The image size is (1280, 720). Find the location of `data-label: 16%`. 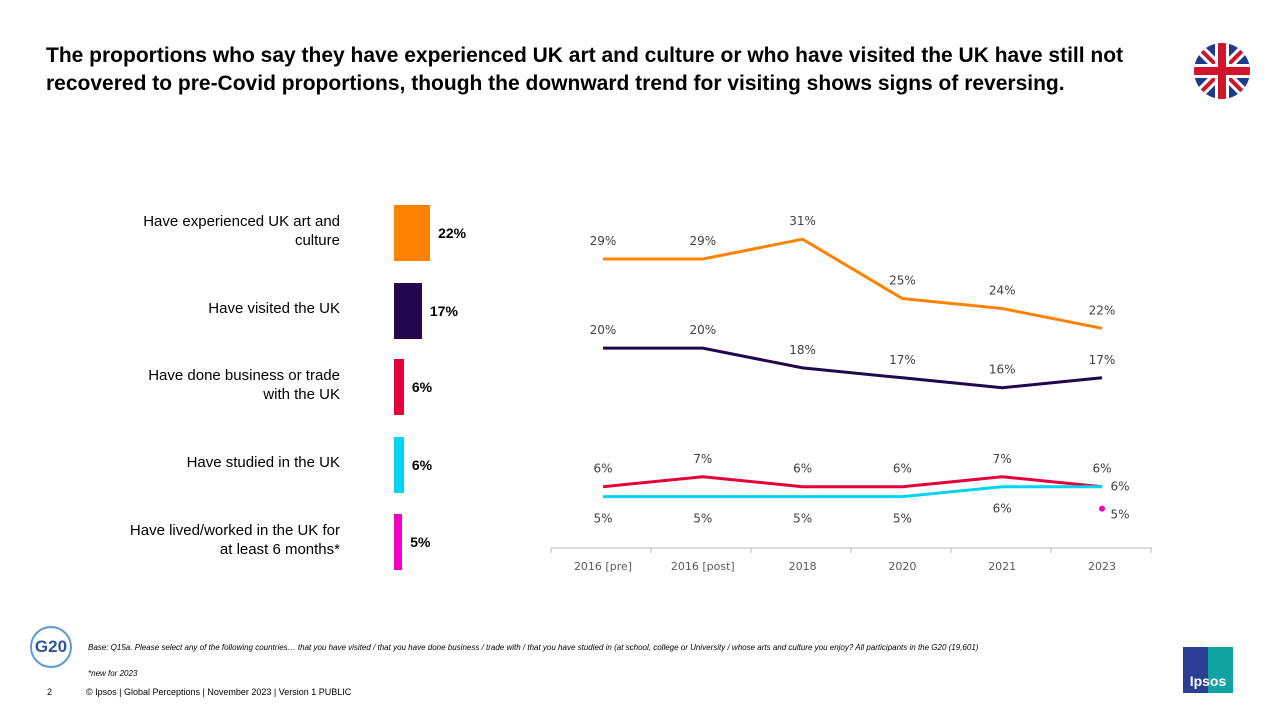

data-label: 16% is located at coordinates (1002, 370).